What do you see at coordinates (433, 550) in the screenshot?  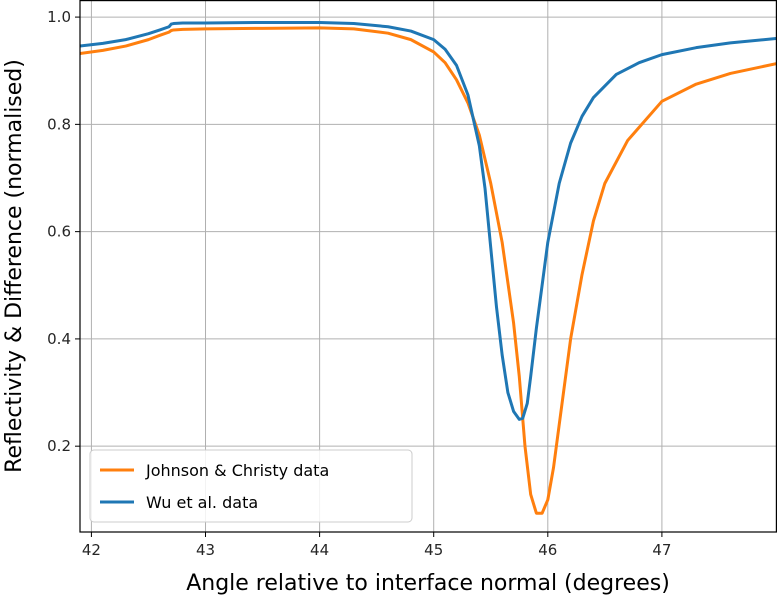 I see `x-tick-label-45: 45` at bounding box center [433, 550].